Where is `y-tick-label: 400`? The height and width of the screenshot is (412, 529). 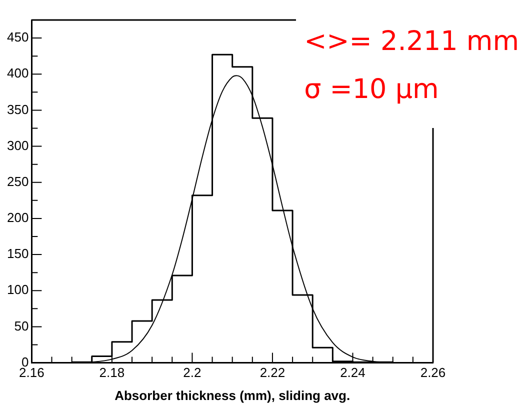
y-tick-label: 400 is located at coordinates (17, 73).